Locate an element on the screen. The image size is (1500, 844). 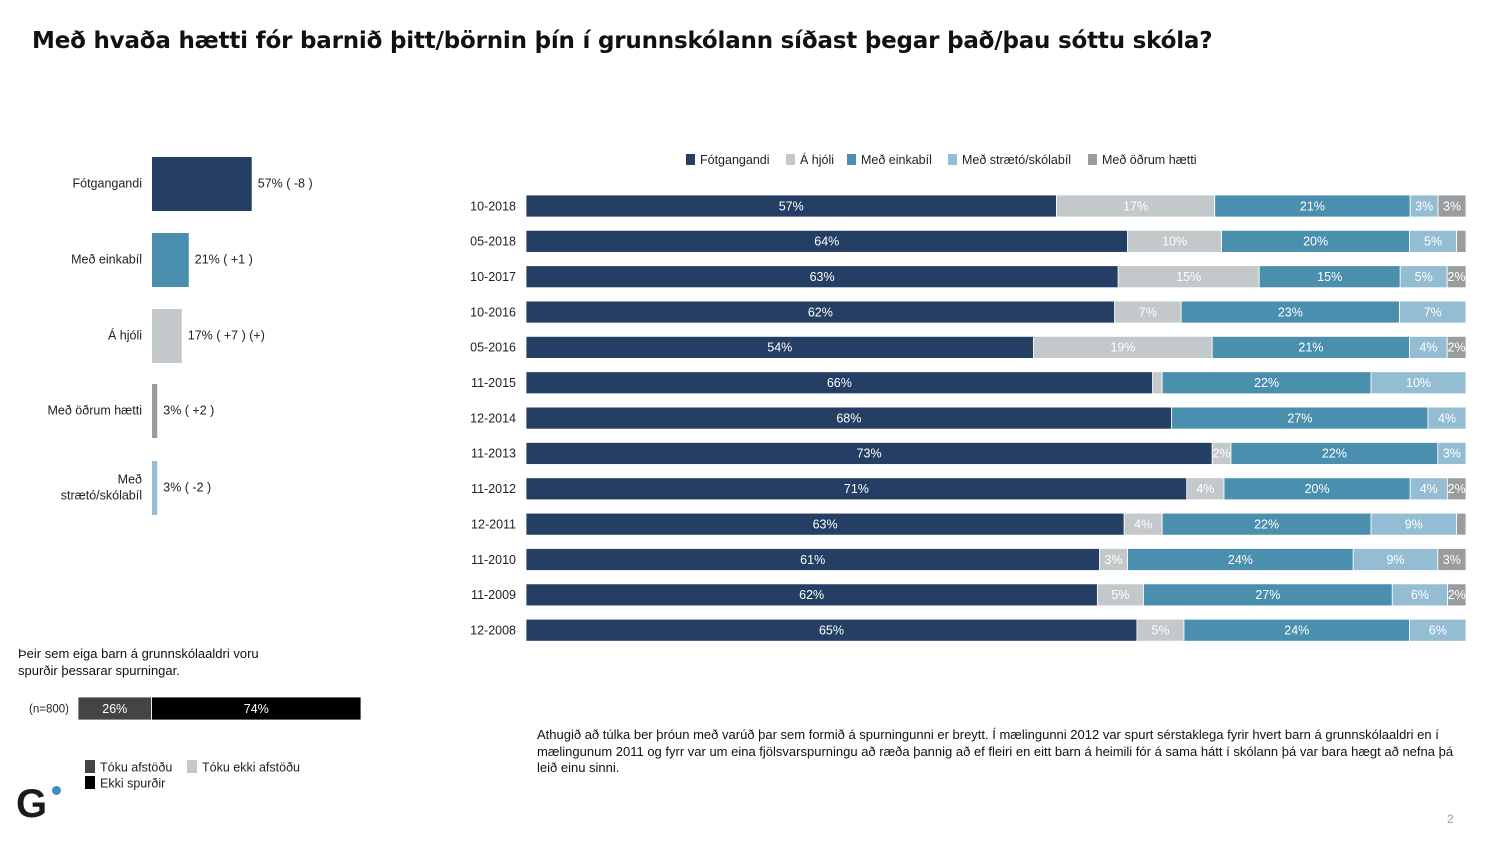
trend-category-label: 10-2018 is located at coordinates (493, 206).